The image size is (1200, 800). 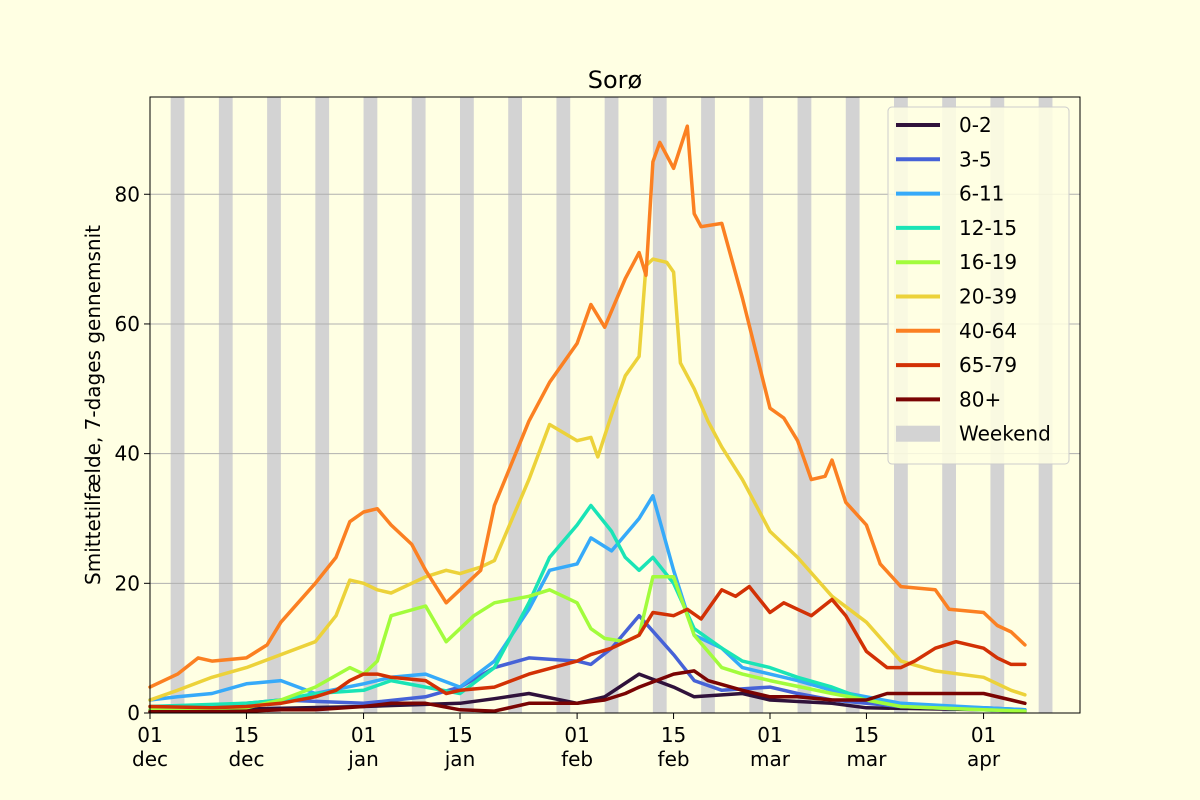 I want to click on legend-box, so click(x=978, y=285).